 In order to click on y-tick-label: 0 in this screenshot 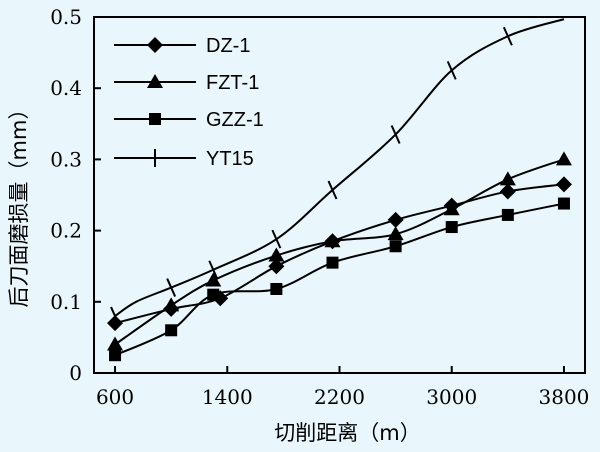, I will do `click(75, 373)`.